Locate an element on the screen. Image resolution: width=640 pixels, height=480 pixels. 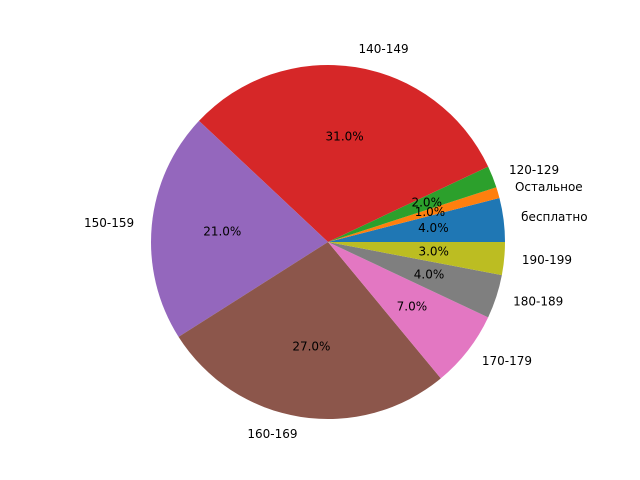
slice-label: бесплатно is located at coordinates (554, 217).